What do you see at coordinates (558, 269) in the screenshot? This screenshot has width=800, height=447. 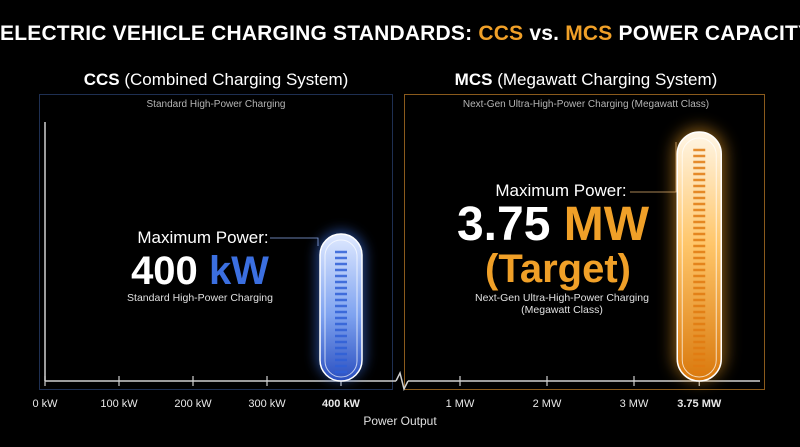 I see `mcs-value-note: (Target)` at bounding box center [558, 269].